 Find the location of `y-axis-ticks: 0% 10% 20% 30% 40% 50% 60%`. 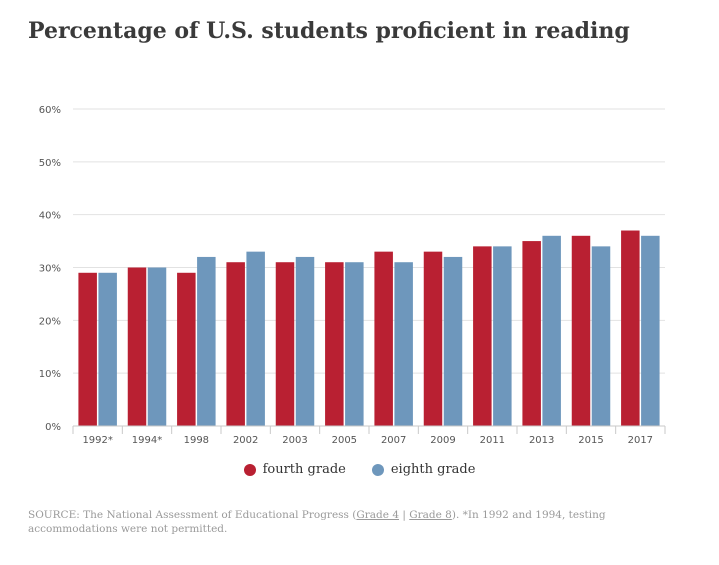

y-axis-ticks: 0% 10% 20% 30% 40% 50% 60% is located at coordinates (50, 269).